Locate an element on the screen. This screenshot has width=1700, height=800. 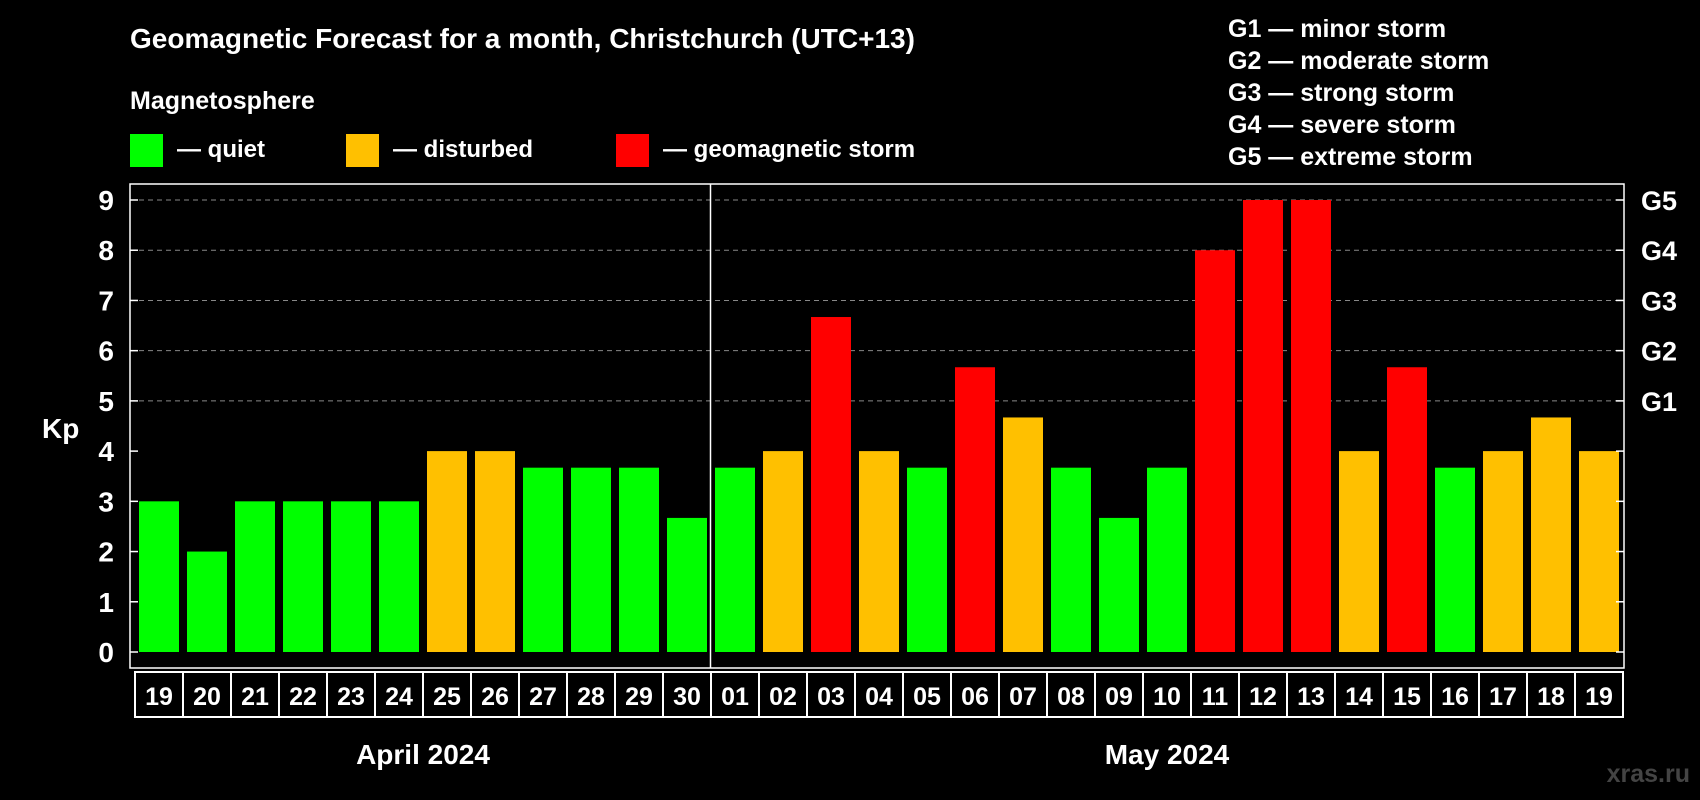
legend: — quiet — disturbed — geomagnetic storm is located at coordinates (522, 150).